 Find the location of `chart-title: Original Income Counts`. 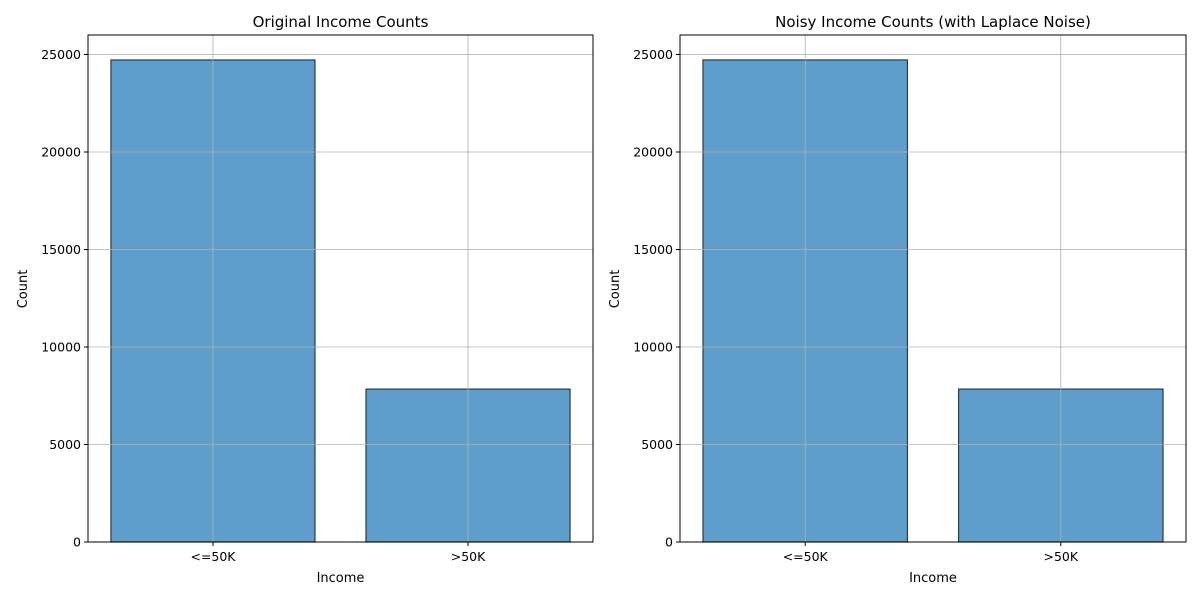

chart-title: Original Income Counts is located at coordinates (341, 22).